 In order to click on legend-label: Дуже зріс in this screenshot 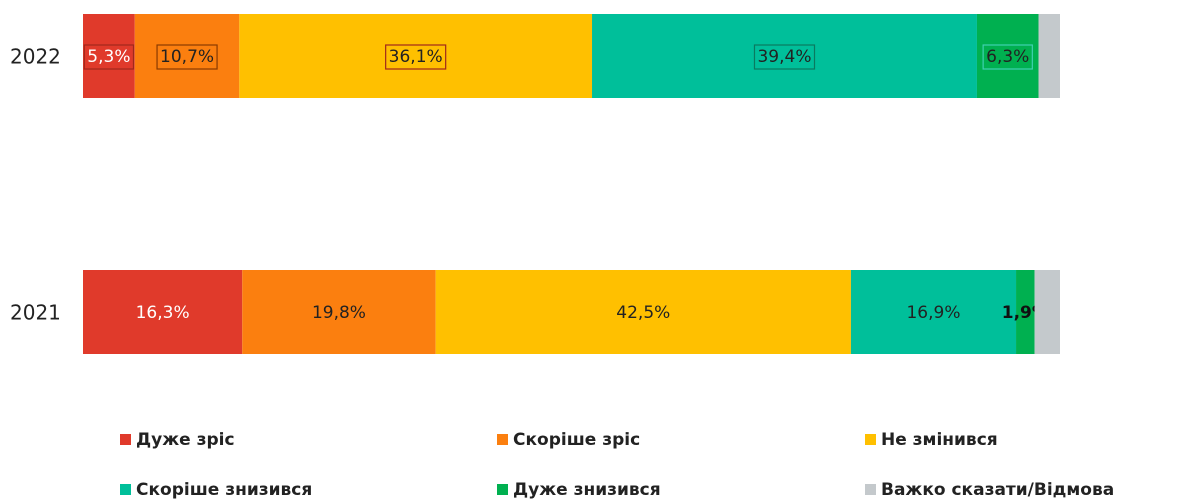, I will do `click(185, 440)`.